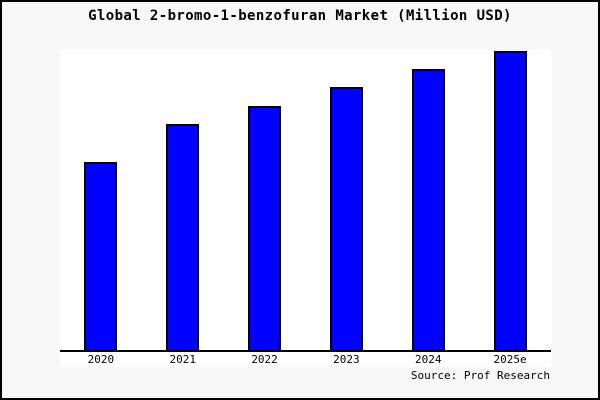  I want to click on bar-slot-2023, so click(346, 200).